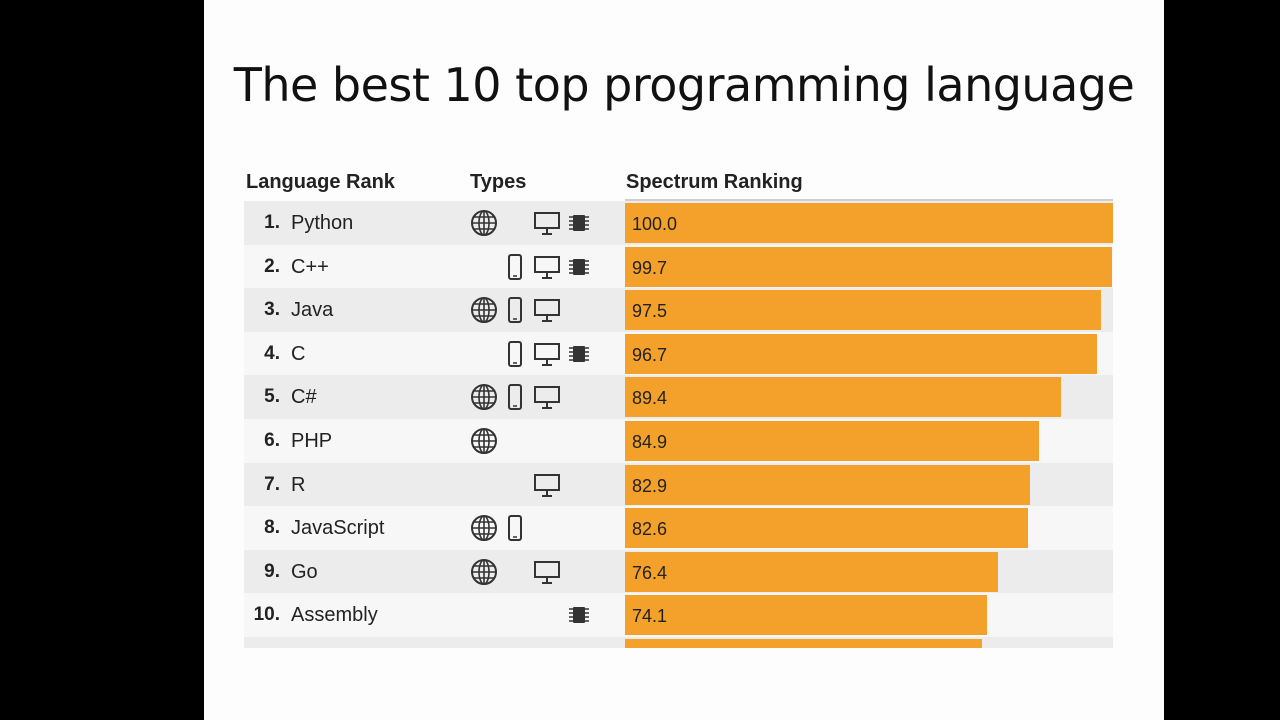 This screenshot has height=720, width=1280. What do you see at coordinates (498, 182) in the screenshot?
I see `header-types: Types` at bounding box center [498, 182].